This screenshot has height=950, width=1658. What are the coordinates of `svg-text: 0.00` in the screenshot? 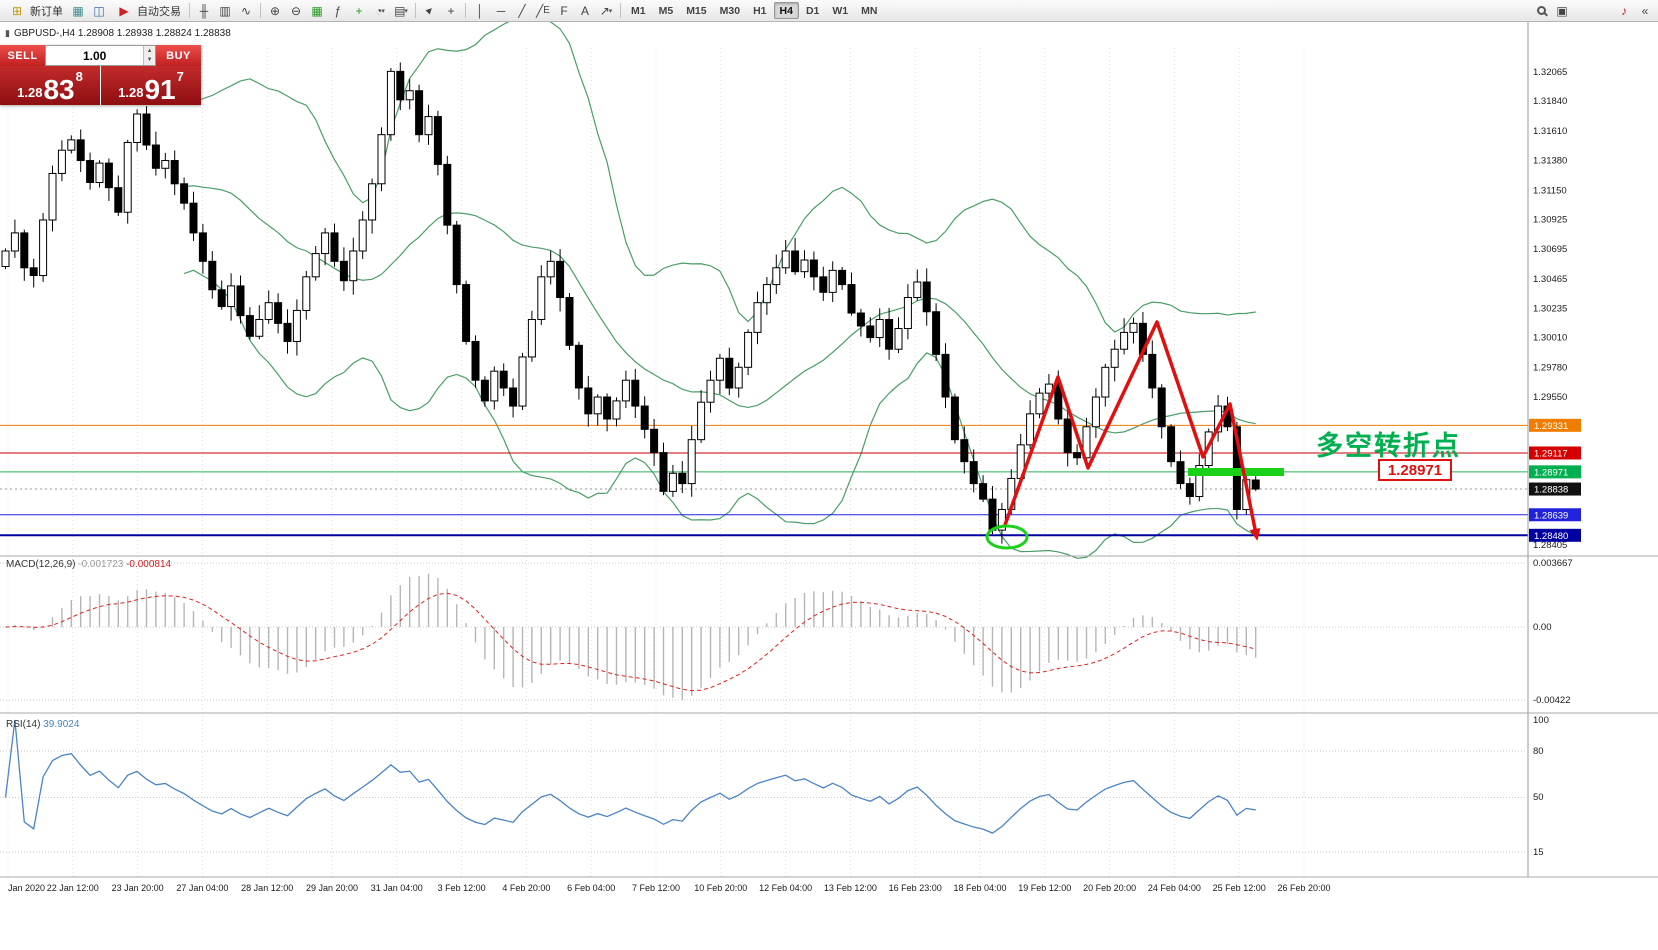 It's located at (1542, 627).